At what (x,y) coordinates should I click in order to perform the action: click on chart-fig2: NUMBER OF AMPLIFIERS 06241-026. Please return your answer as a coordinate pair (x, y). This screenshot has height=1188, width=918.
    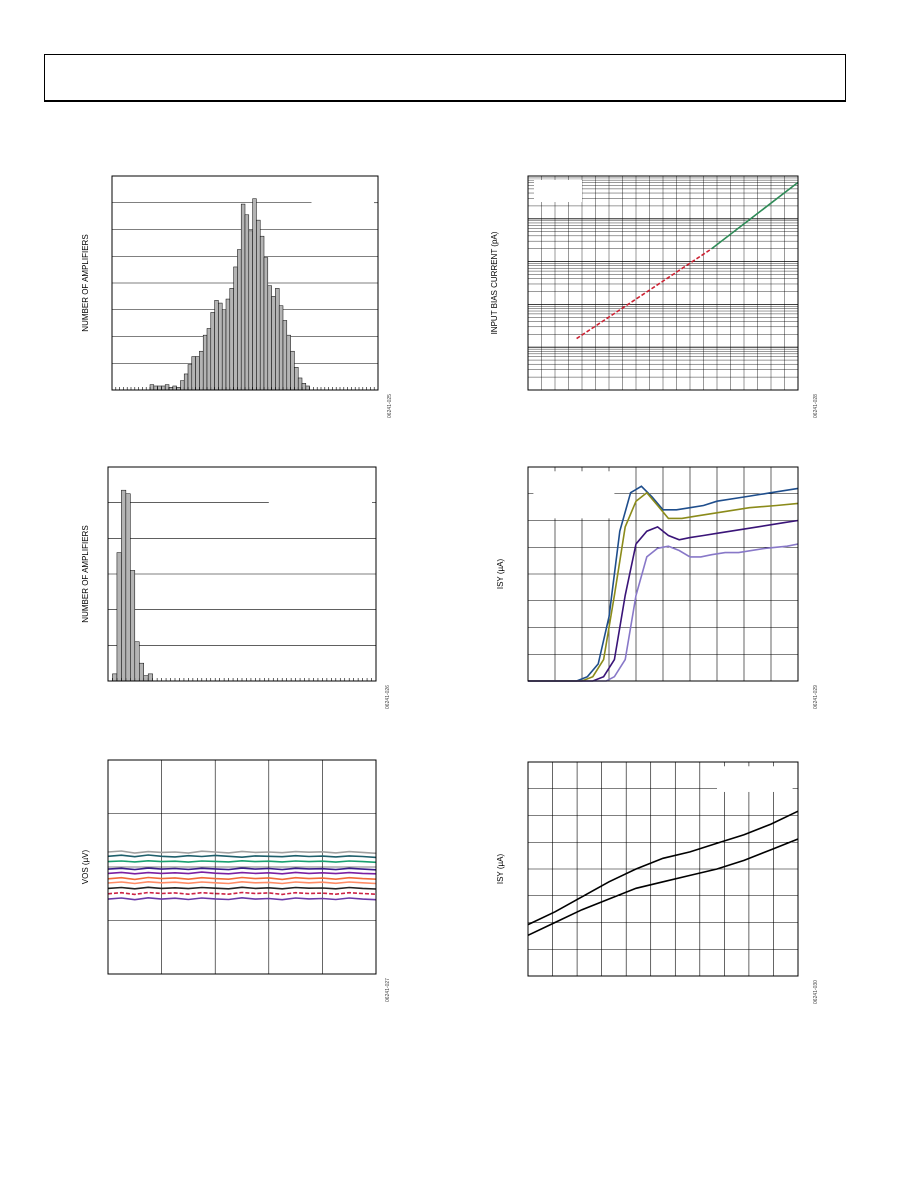
    Looking at the image, I should click on (236, 587).